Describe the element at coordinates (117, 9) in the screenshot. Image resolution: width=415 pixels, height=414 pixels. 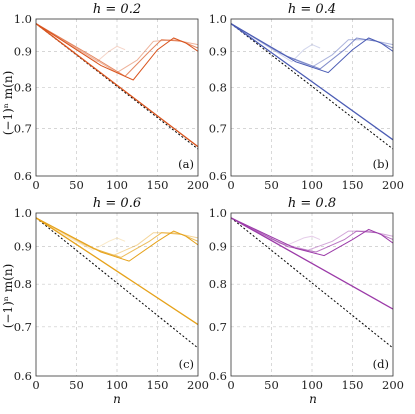
I see `panel-title: h = 0.2` at that location.